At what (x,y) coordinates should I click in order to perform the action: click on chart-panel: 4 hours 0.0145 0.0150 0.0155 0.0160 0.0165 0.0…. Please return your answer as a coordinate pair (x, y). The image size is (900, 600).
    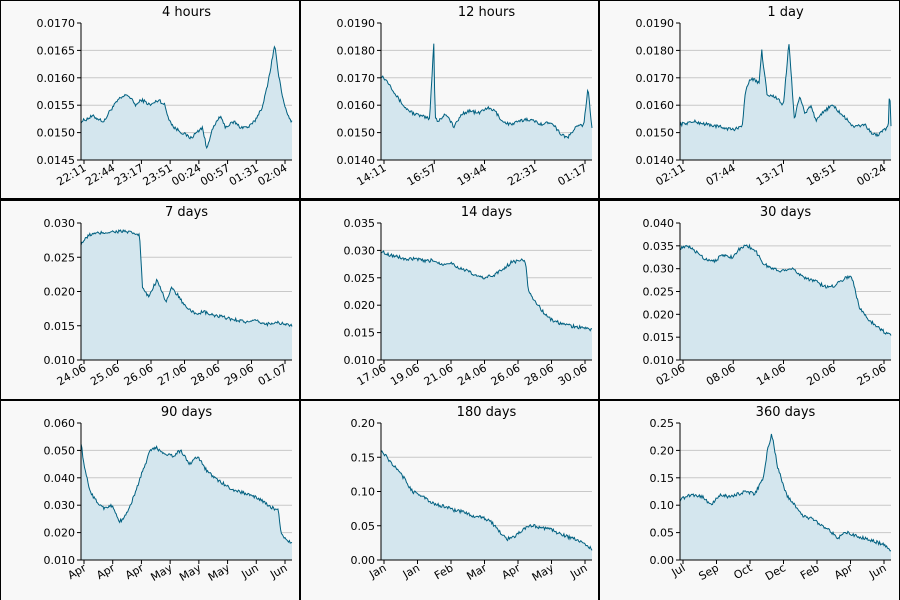
    Looking at the image, I should click on (150, 99).